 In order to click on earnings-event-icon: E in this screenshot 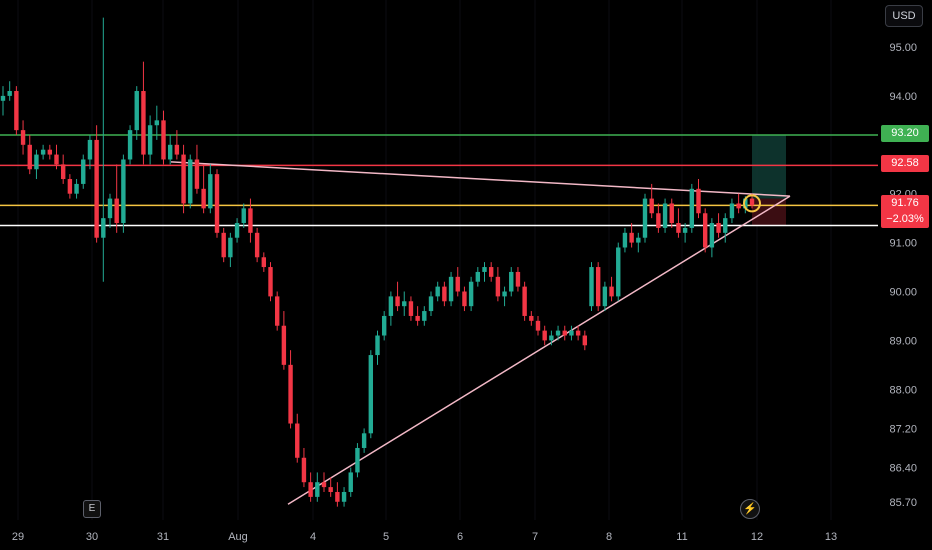, I will do `click(92, 509)`.